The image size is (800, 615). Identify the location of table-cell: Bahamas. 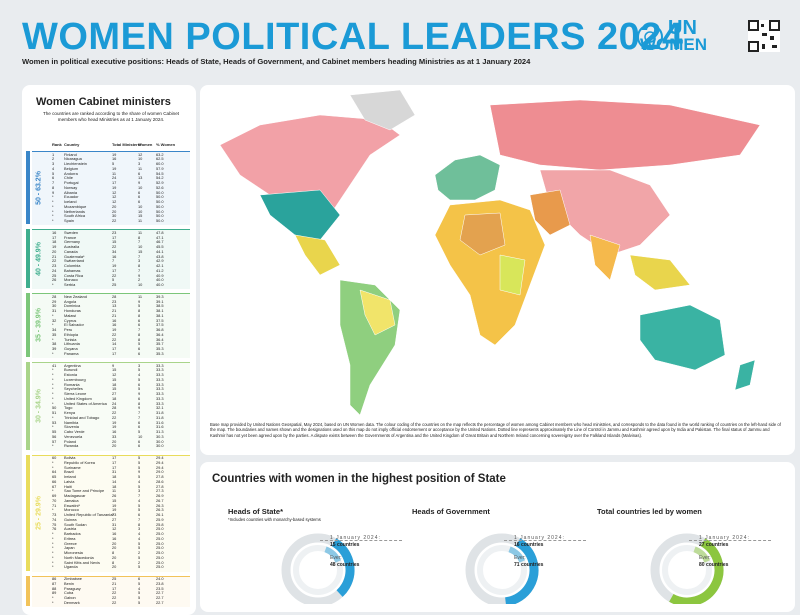
(72, 270).